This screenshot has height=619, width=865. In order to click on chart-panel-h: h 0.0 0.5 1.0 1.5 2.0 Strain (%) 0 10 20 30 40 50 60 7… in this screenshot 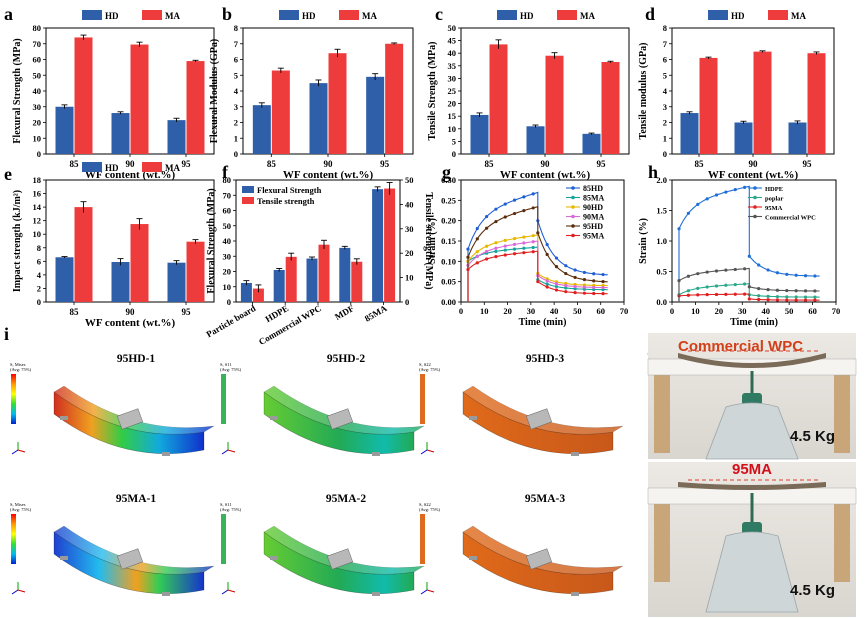, I will do `click(739, 245)`.